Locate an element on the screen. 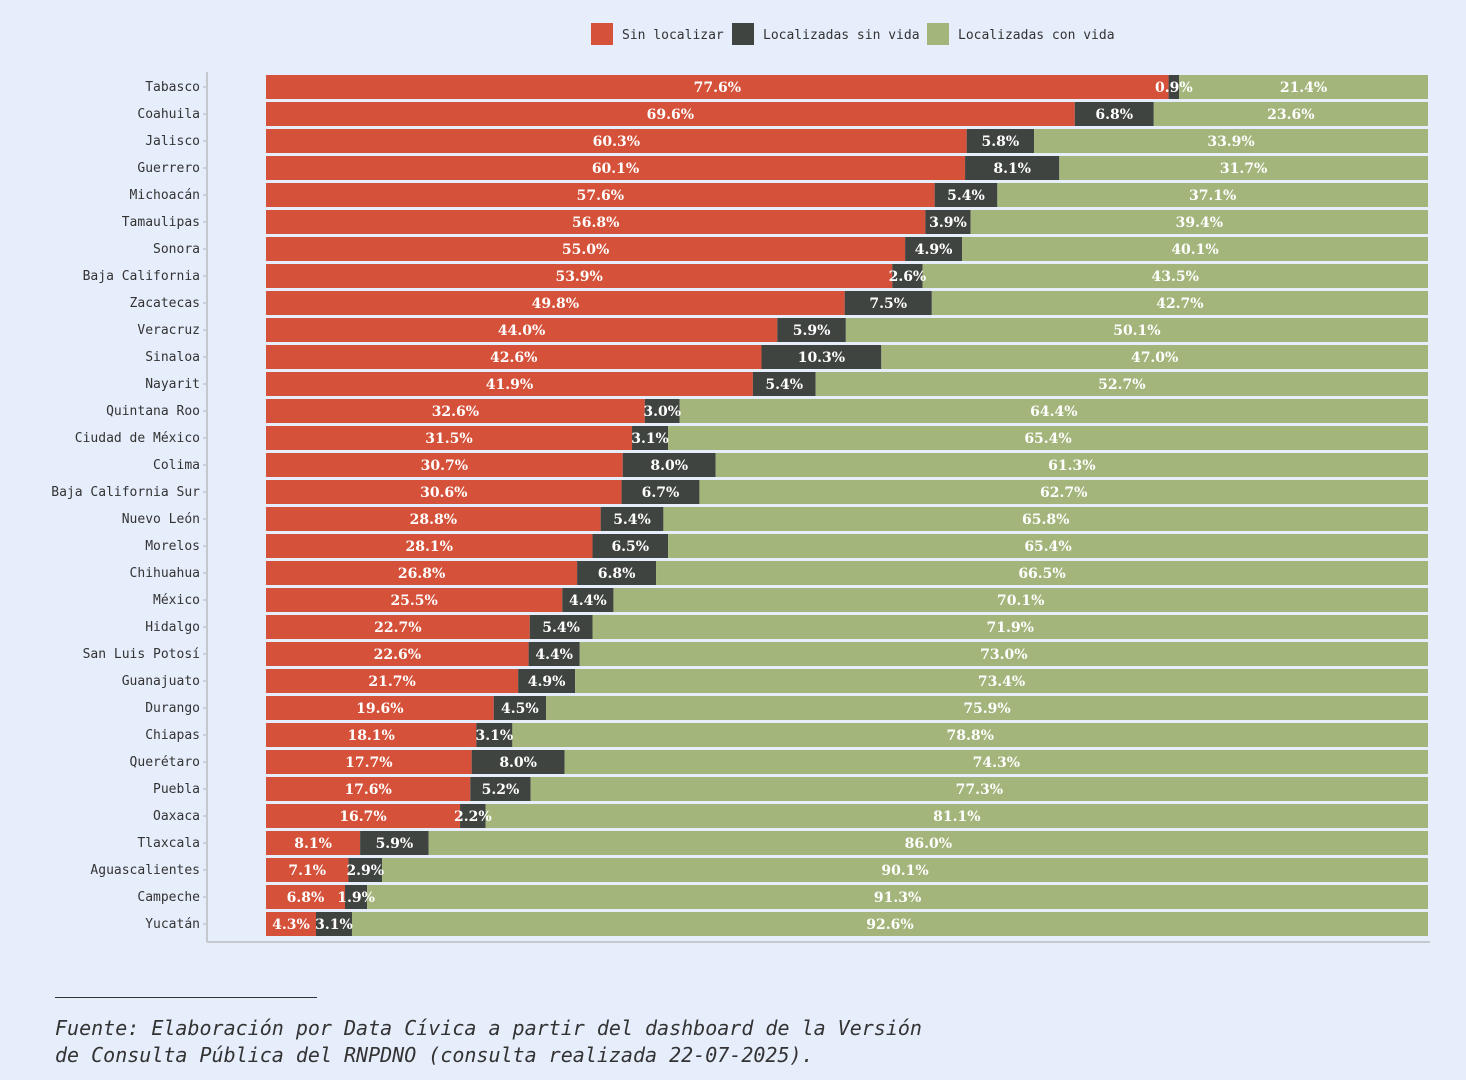 Image resolution: width=1466 pixels, height=1080 pixels. category-label: Chiapas is located at coordinates (172, 735).